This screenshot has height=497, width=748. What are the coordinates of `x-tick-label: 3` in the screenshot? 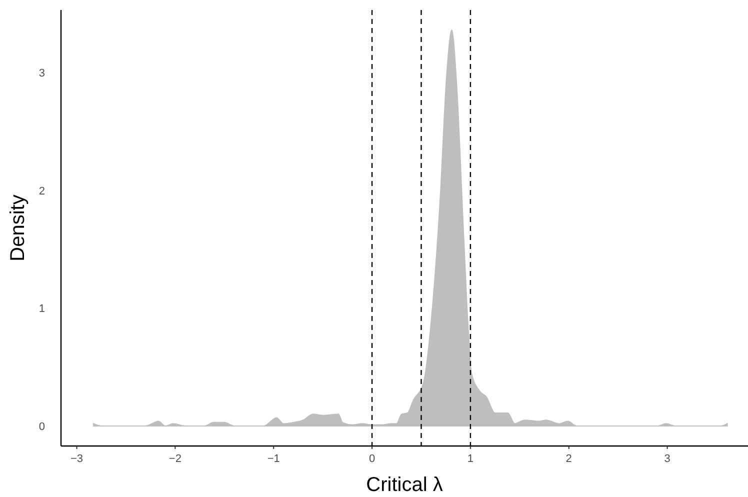 It's located at (667, 459).